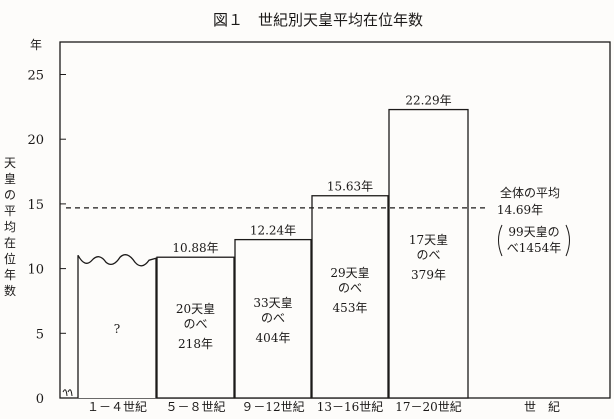 This screenshot has width=614, height=419. I want to click on average-note-right-paren, so click(567, 240).